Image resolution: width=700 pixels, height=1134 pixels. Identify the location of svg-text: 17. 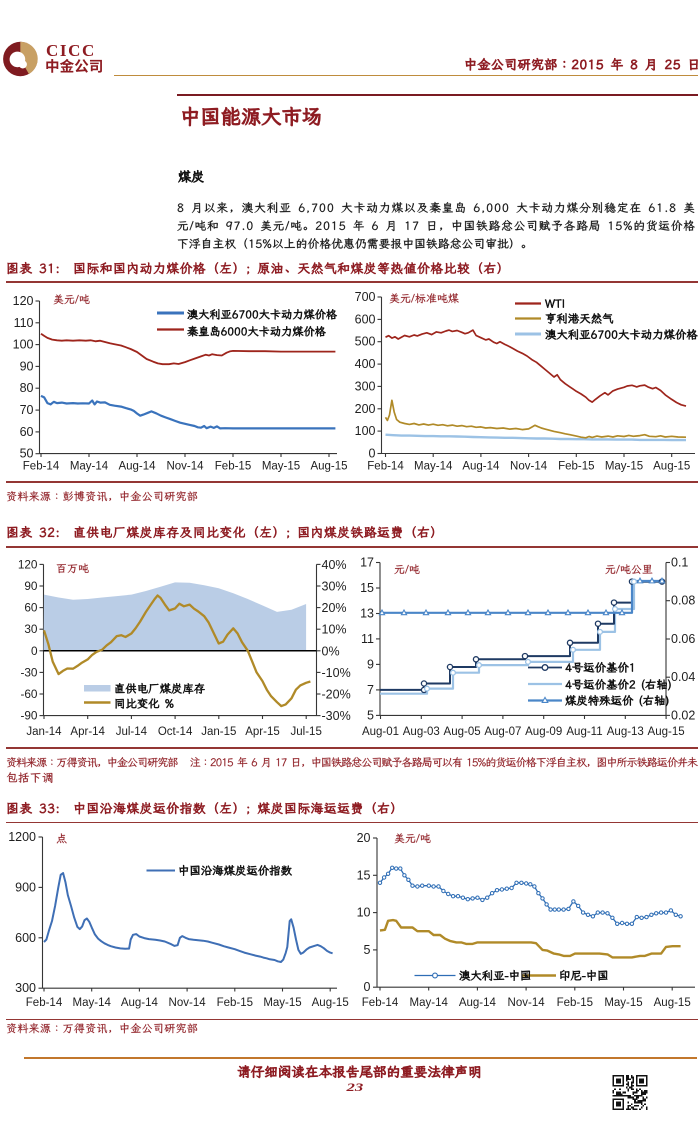
(367, 563).